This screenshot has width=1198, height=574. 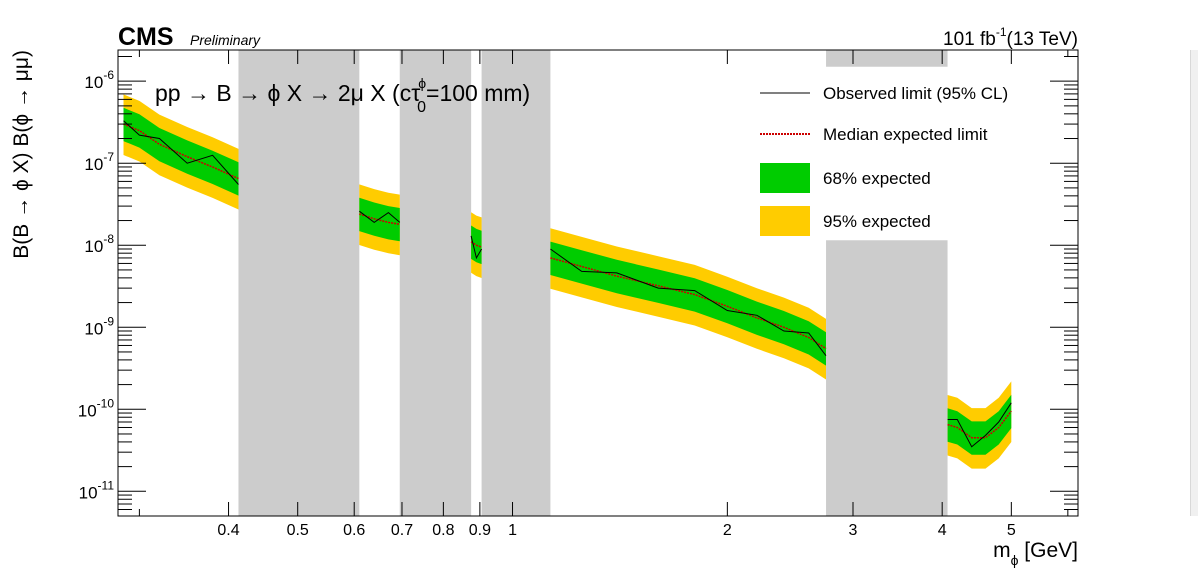 What do you see at coordinates (785, 221) in the screenshot?
I see `legend-95-swatch` at bounding box center [785, 221].